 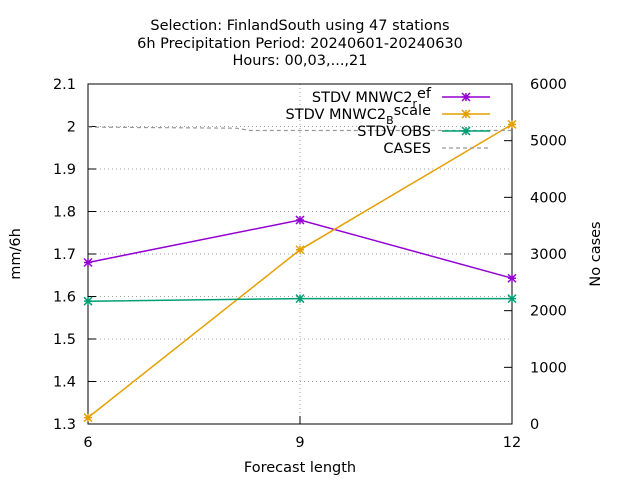 I want to click on x-tick-label: 12, so click(x=512, y=443).